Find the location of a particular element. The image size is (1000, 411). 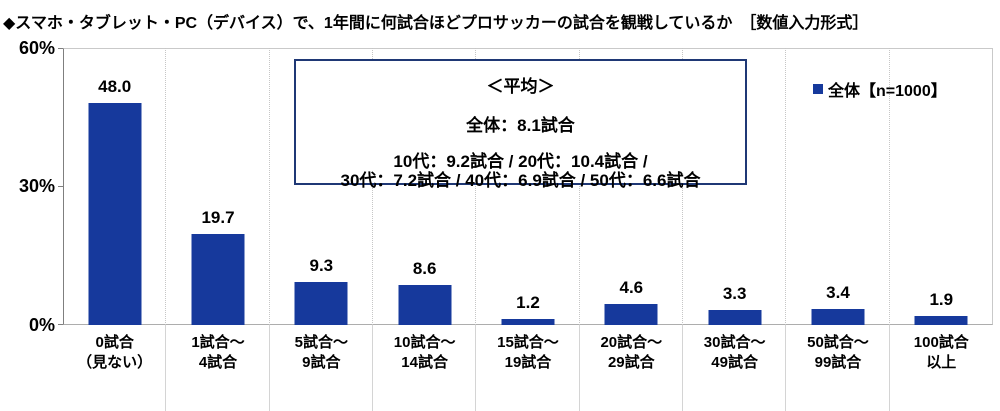

bar-value-label: 48.0 is located at coordinates (115, 86).